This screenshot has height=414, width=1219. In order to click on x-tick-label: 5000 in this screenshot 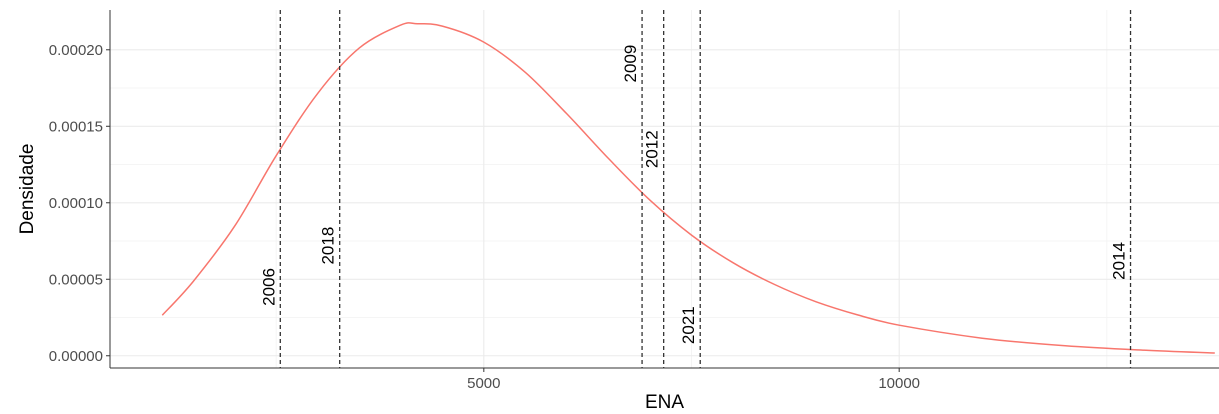, I will do `click(483, 383)`.